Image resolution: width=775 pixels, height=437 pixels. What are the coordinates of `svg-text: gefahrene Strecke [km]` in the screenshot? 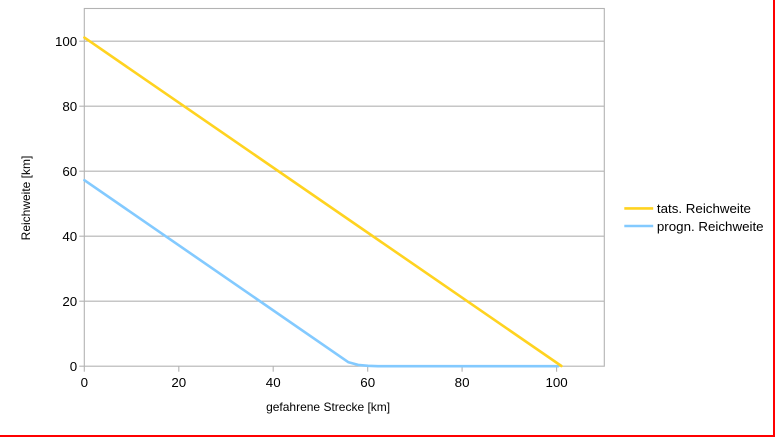 It's located at (328, 407).